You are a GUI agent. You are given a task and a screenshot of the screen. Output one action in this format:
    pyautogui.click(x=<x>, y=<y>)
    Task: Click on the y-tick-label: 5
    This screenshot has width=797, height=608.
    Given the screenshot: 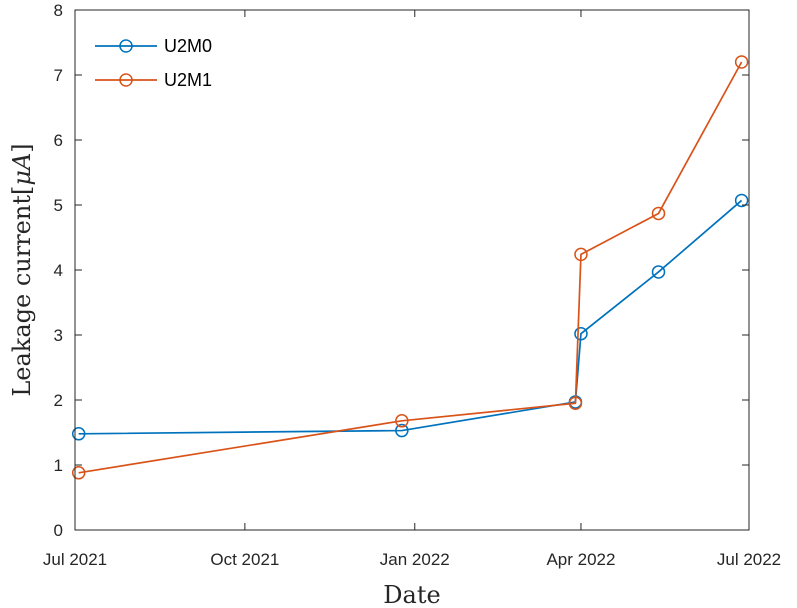 What is the action you would take?
    pyautogui.click(x=58, y=205)
    